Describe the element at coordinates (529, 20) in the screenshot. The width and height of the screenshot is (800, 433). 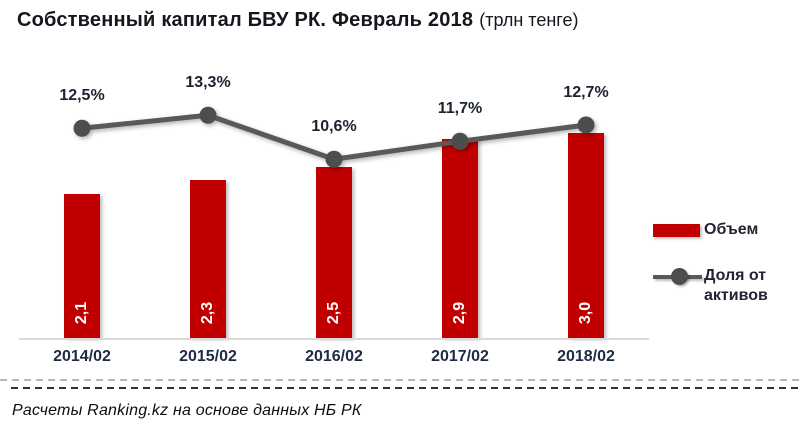
I see `chart-title-unit: (трлн тенге)` at that location.